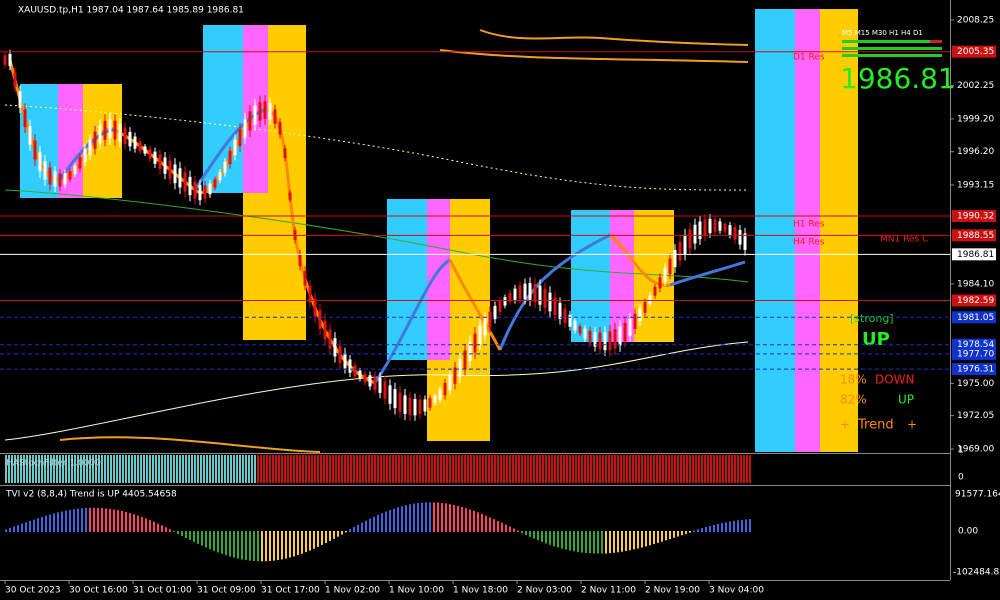 The height and width of the screenshot is (600, 1000). What do you see at coordinates (975, 255) in the screenshot?
I see `price-label: 1986.81` at bounding box center [975, 255].